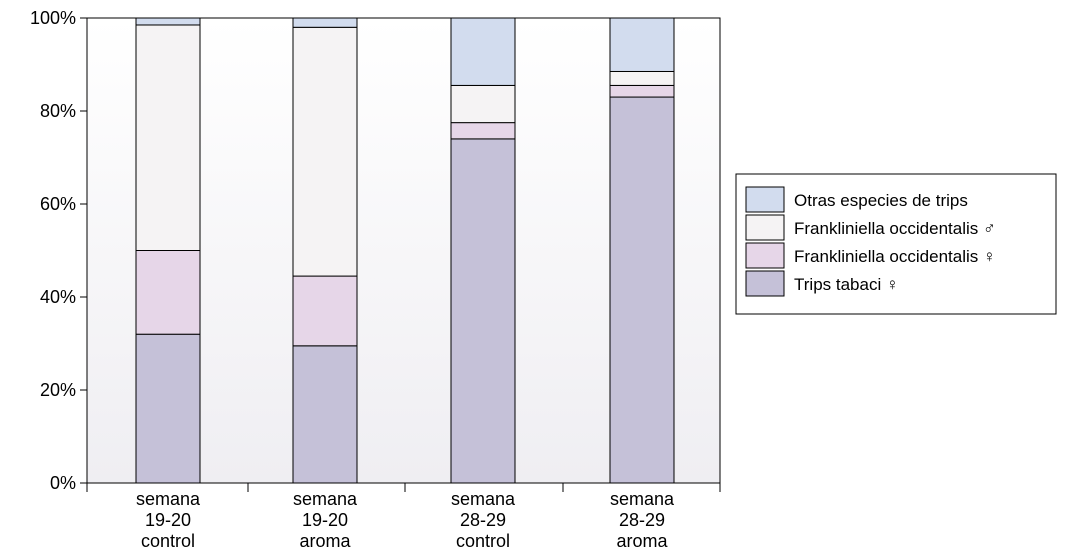 This screenshot has width=1065, height=553. What do you see at coordinates (58, 204) in the screenshot?
I see `y-tick-label: 60%` at bounding box center [58, 204].